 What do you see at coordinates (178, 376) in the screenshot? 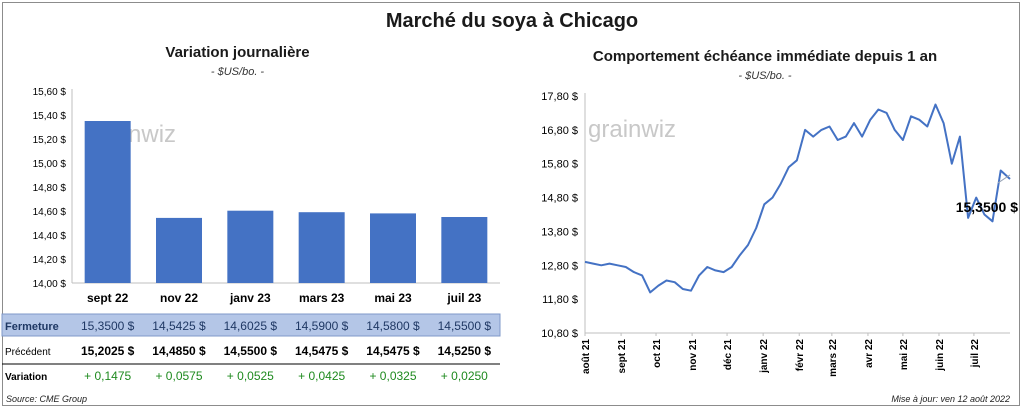
I see `table-cell: + 0,0575` at bounding box center [178, 376].